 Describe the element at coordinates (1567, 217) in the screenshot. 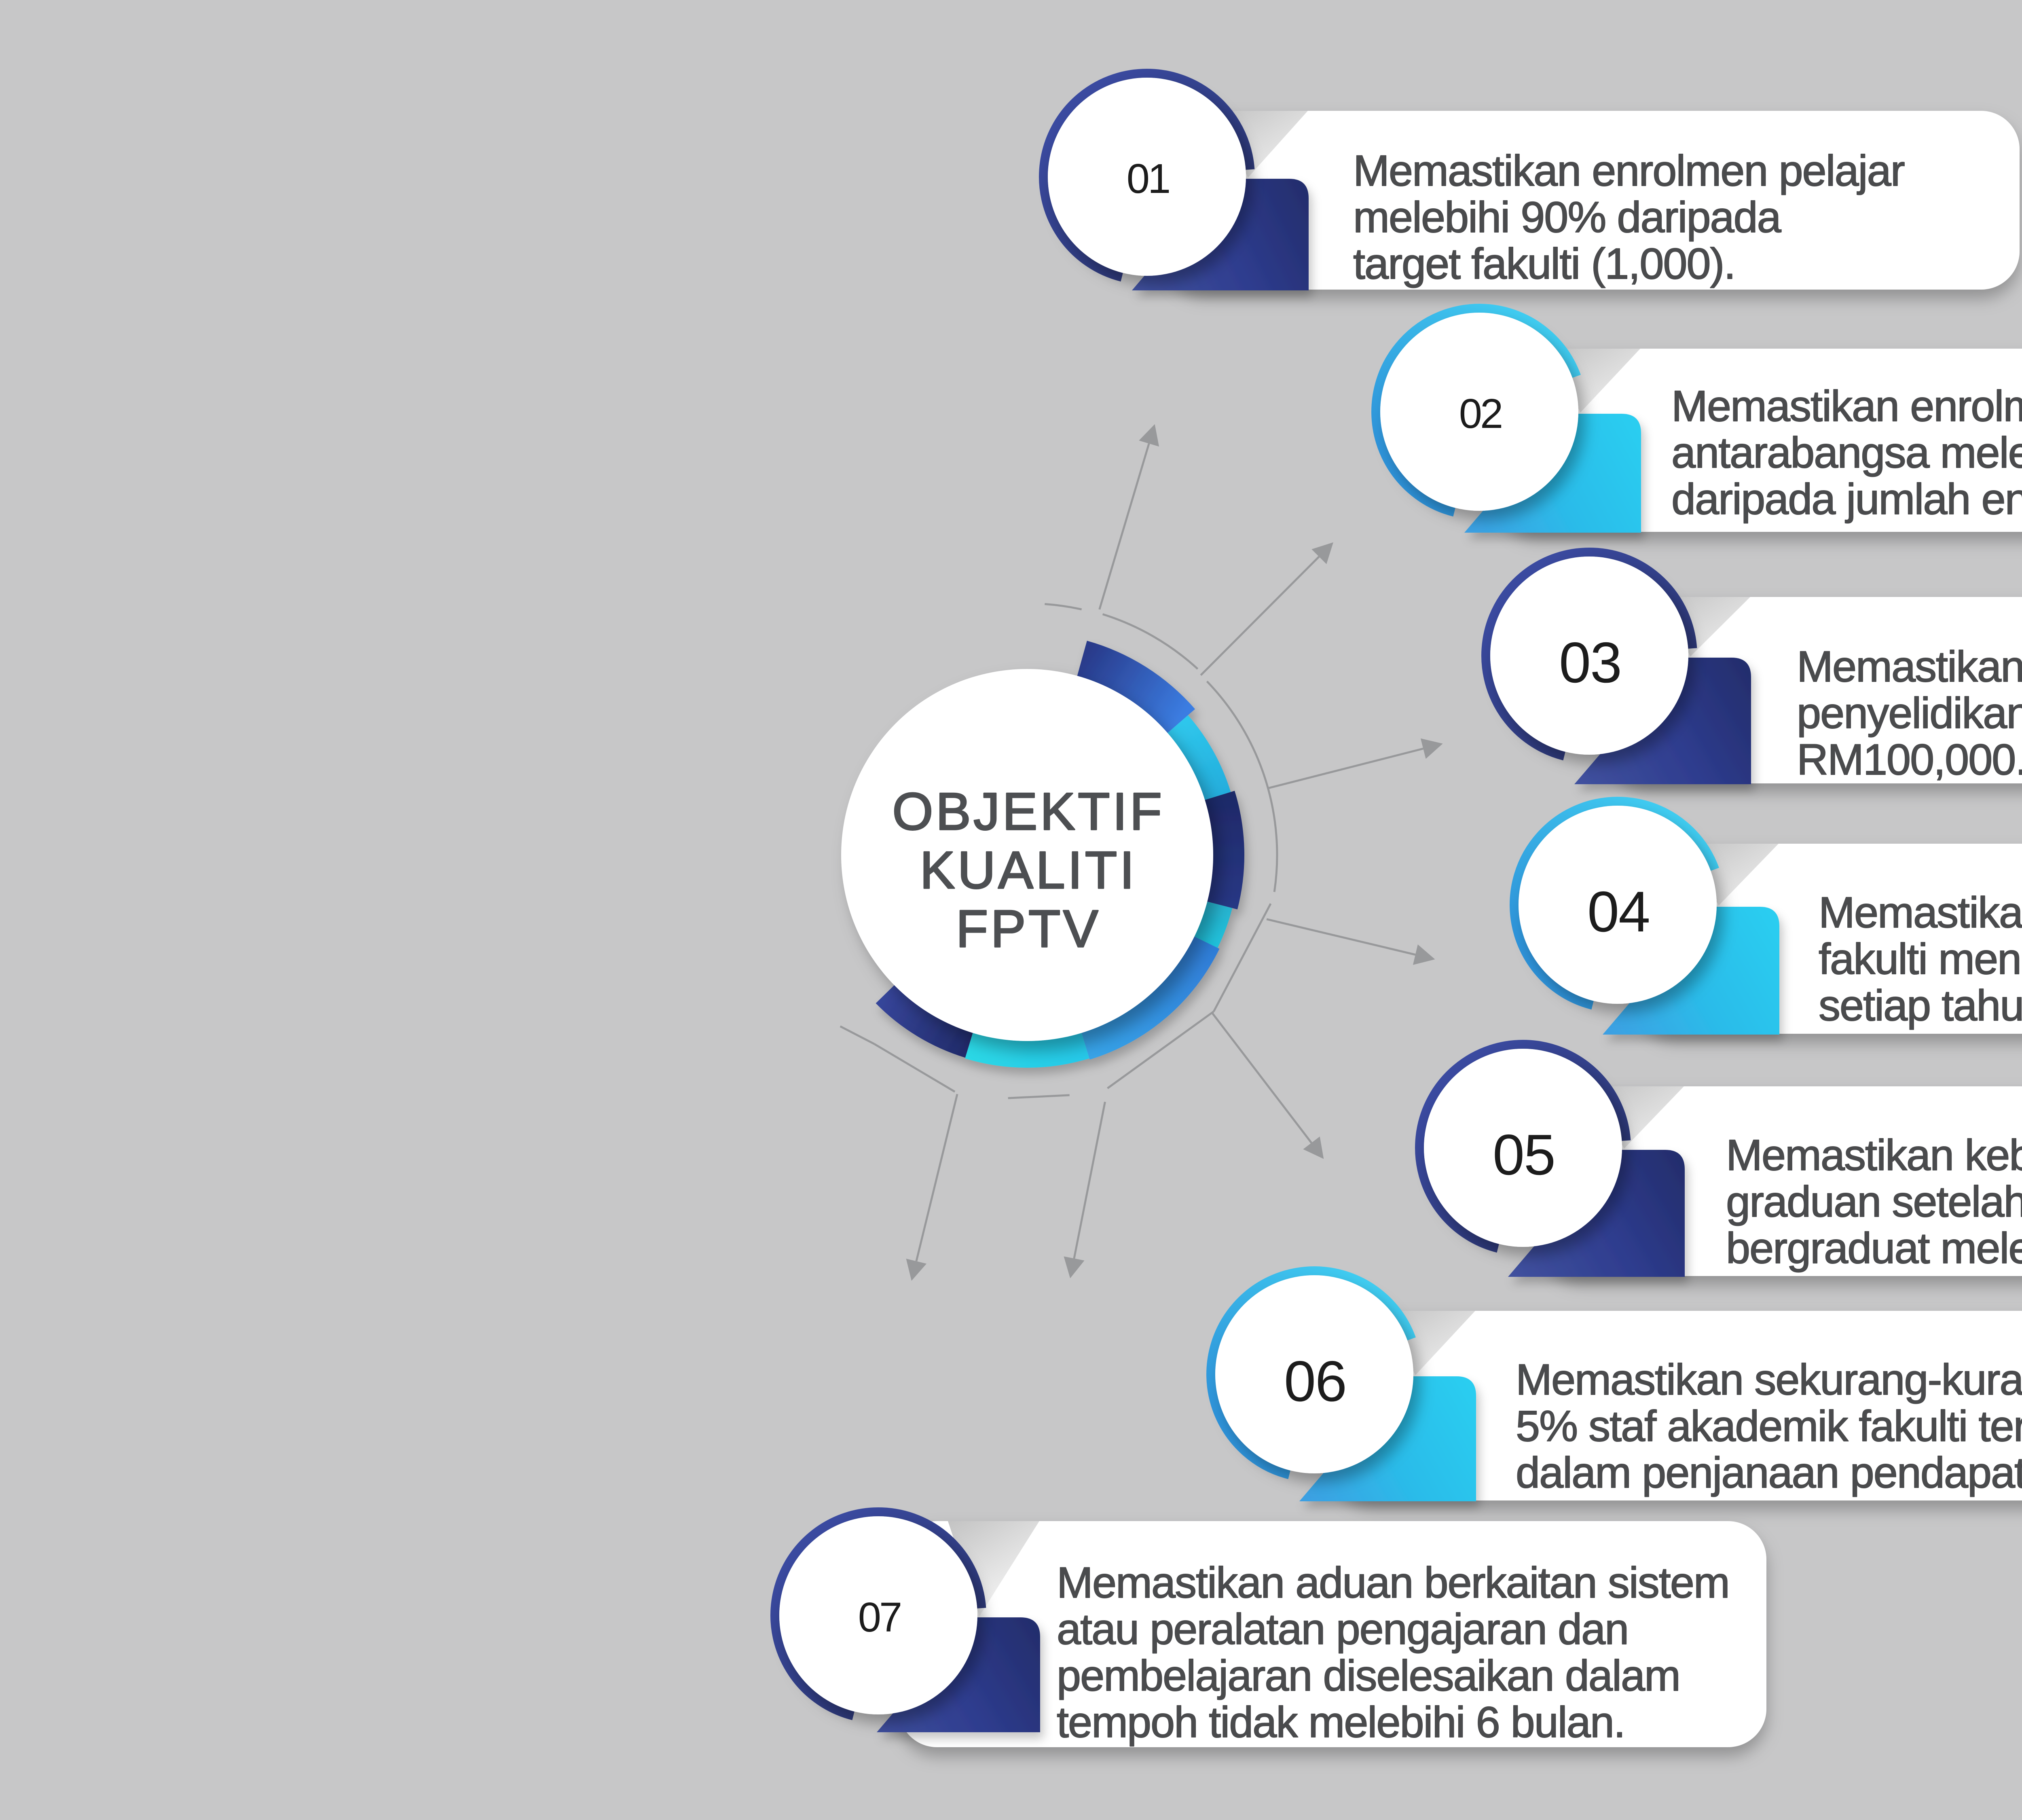

I see `svg-text: melebihi 90% daripada` at that location.